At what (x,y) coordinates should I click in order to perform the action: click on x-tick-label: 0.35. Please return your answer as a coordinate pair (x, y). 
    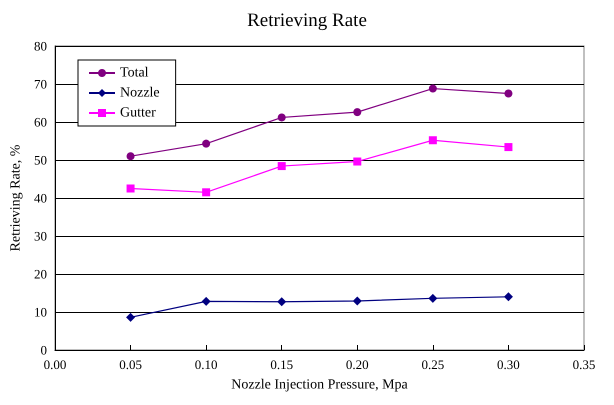
    Looking at the image, I should click on (584, 364).